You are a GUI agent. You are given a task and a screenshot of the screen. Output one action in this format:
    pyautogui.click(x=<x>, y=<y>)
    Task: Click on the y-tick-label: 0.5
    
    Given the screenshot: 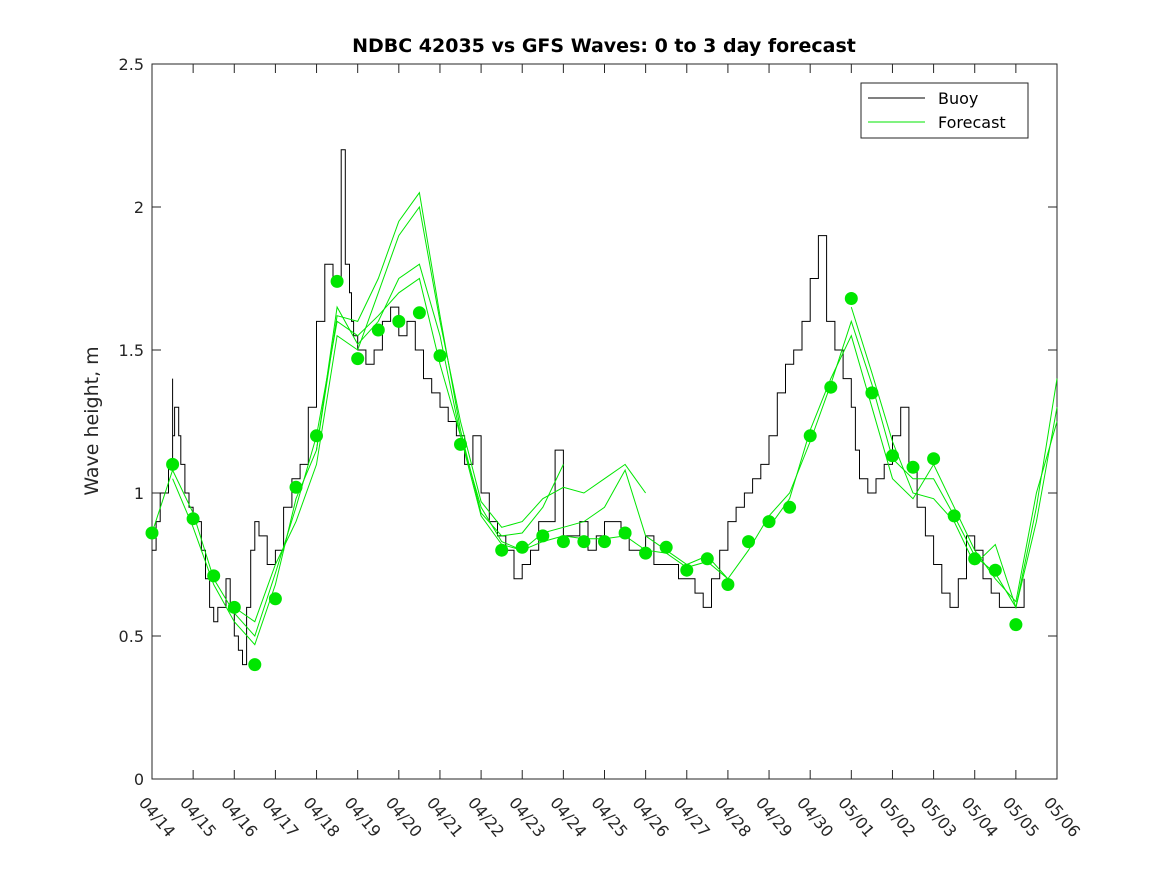 What is the action you would take?
    pyautogui.click(x=131, y=636)
    